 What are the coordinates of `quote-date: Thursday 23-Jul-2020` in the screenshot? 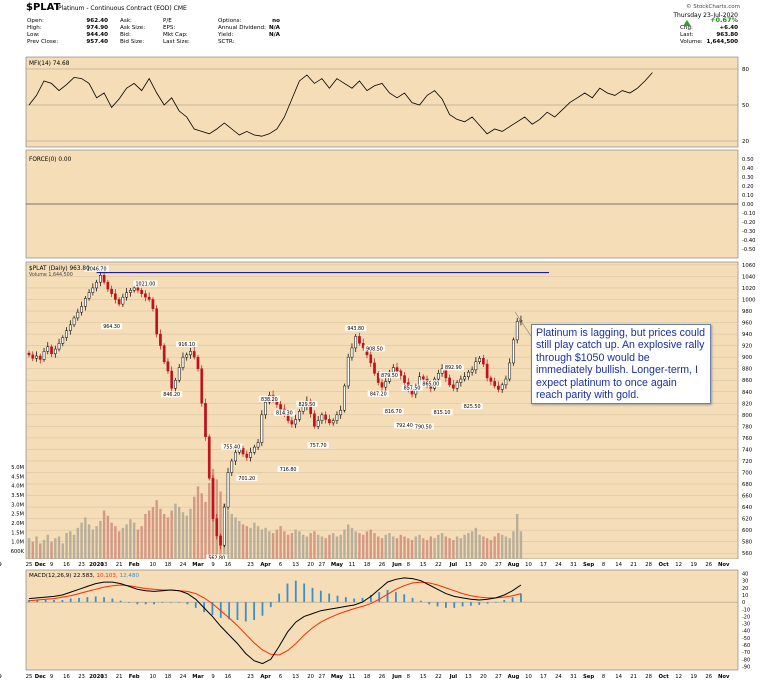 It's located at (705, 15).